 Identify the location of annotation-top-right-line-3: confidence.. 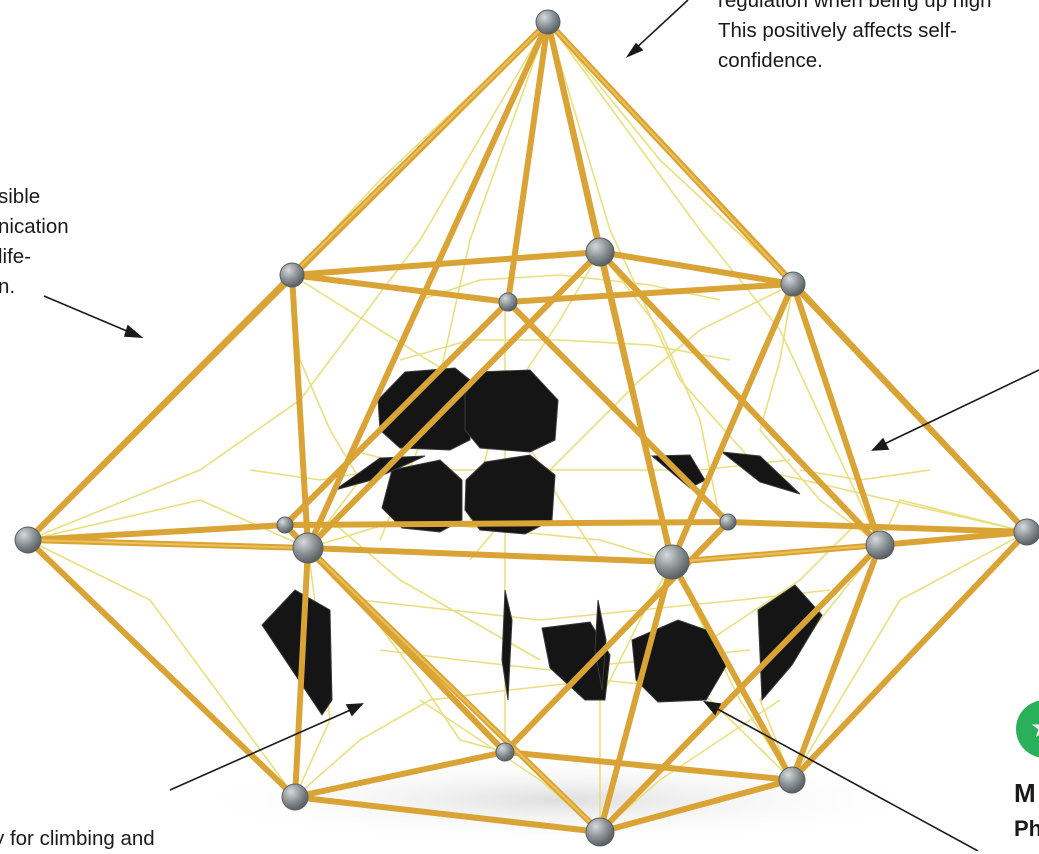
(770, 60).